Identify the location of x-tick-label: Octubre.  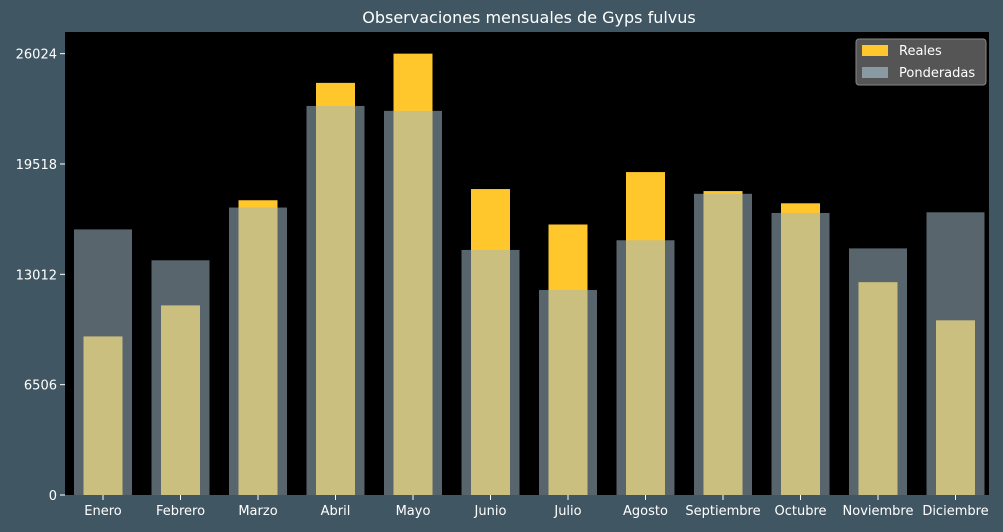
(800, 511).